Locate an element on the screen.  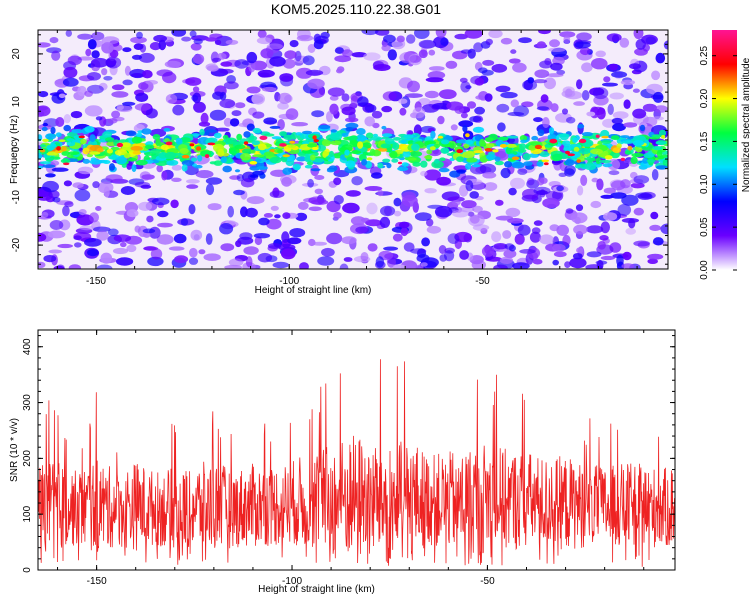
chart-title: KOM5.2025.110.22.38.G01 is located at coordinates (356, 9).